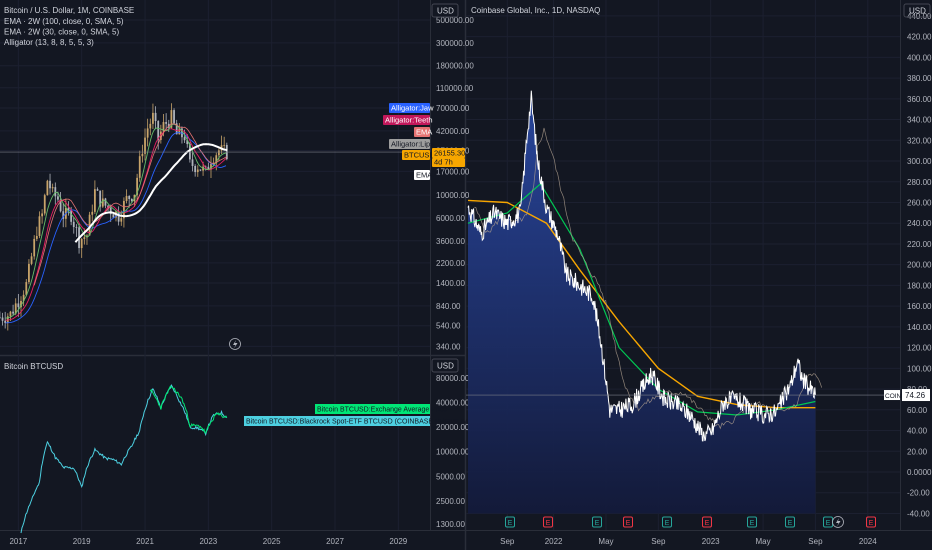 The height and width of the screenshot is (550, 932). I want to click on x-tick-label: 2027, so click(335, 541).